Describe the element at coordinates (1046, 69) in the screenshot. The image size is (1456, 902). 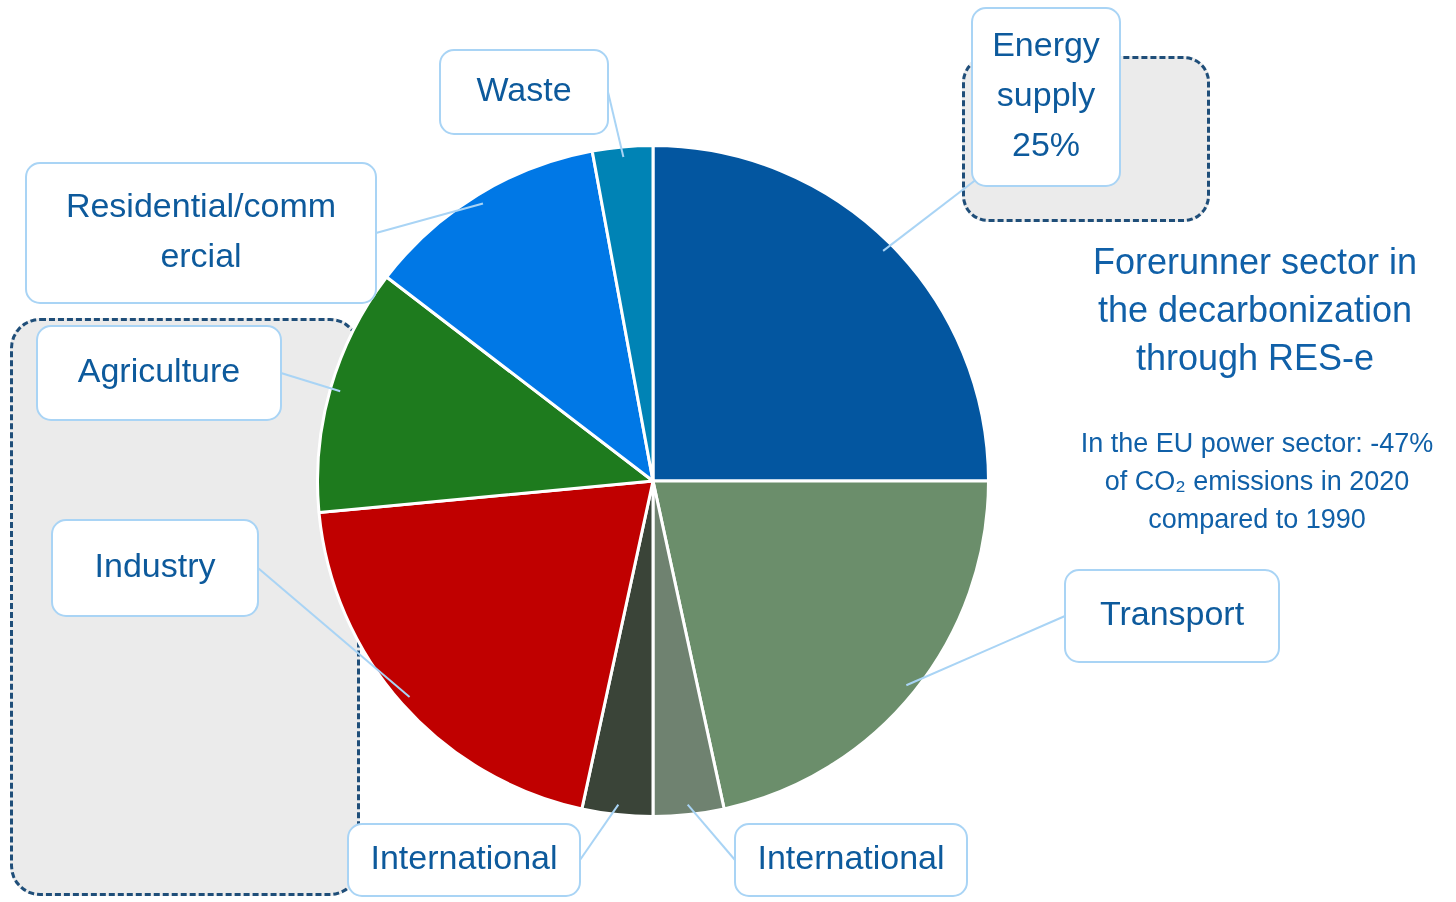
I see `slice-label: Energy supply` at that location.